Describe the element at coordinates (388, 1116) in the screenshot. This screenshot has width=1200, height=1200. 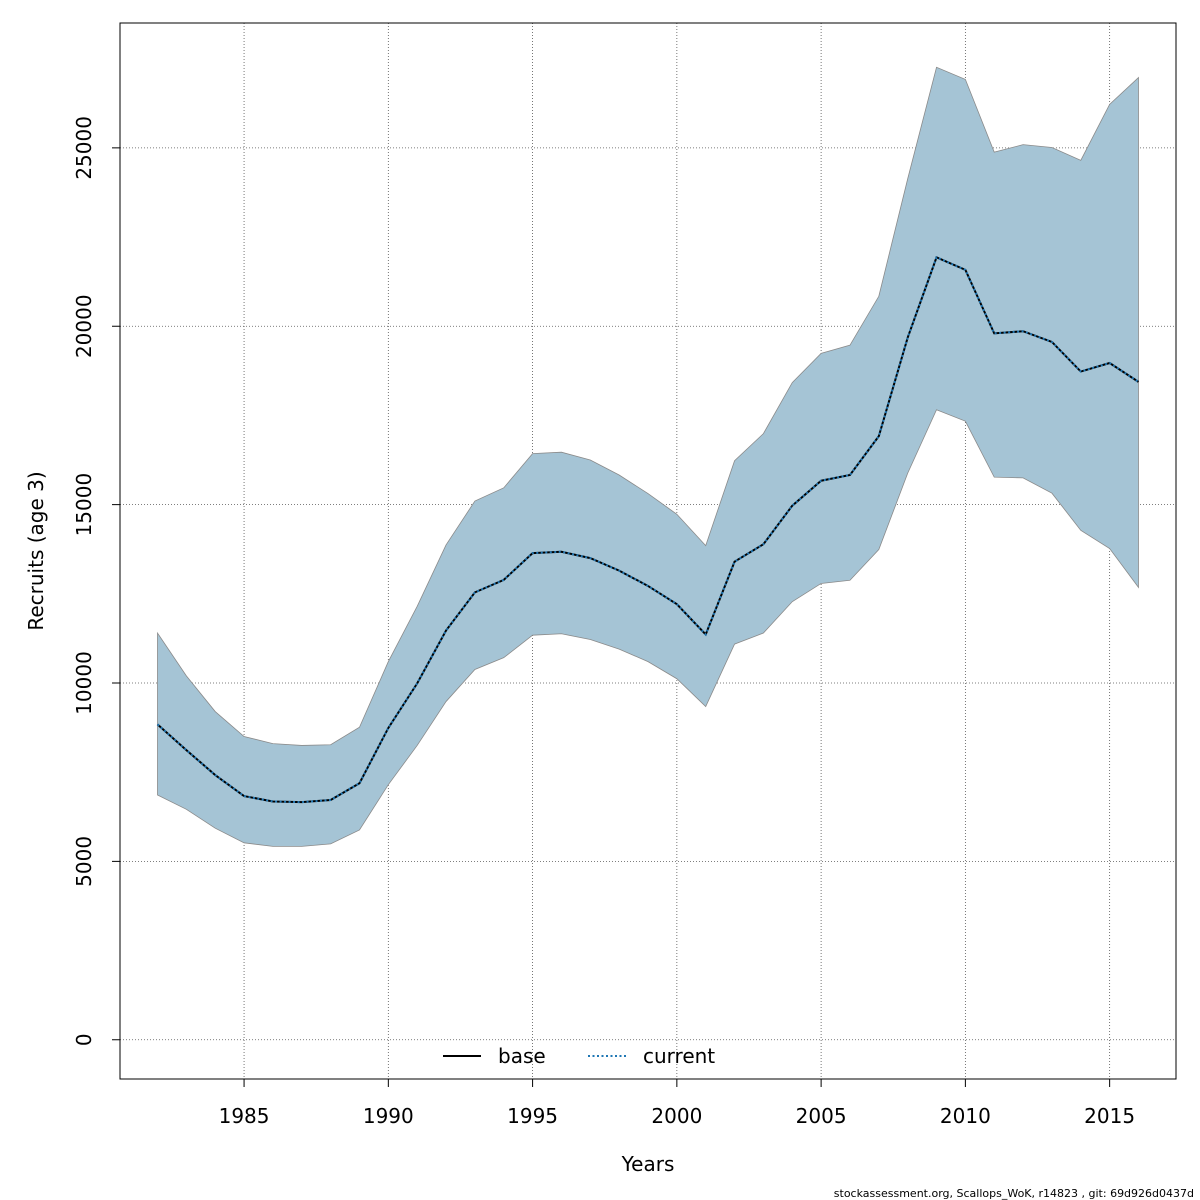
I see `x-tick-label: 1990` at that location.